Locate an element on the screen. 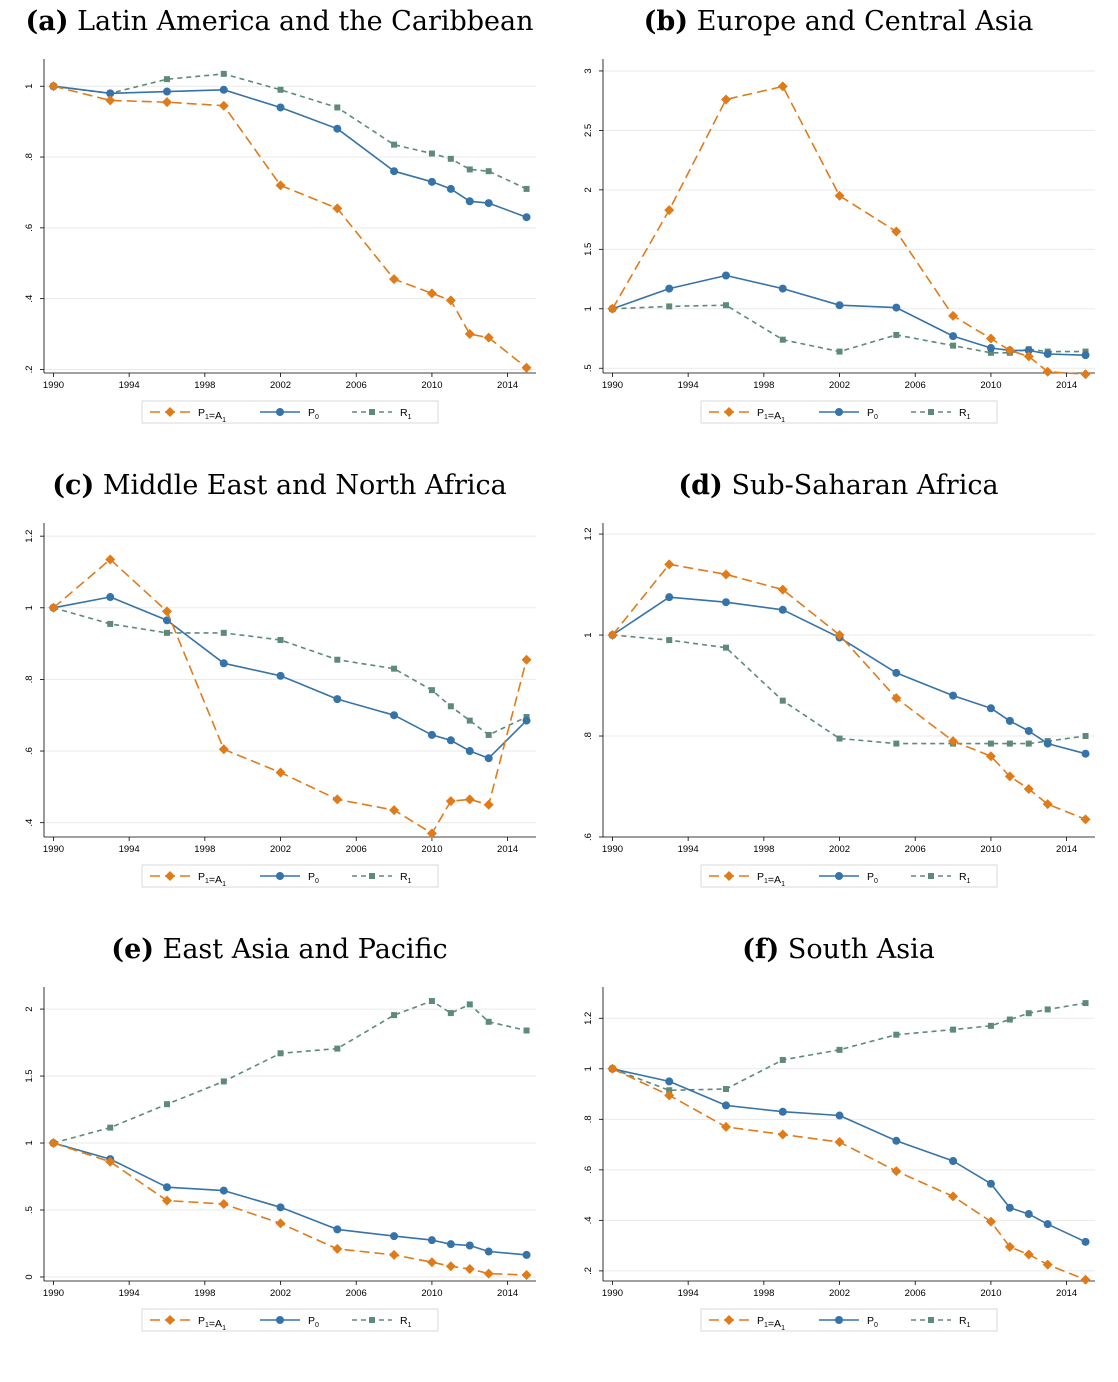 The width and height of the screenshot is (1118, 1382). legend-label: R1 is located at coordinates (406, 414).